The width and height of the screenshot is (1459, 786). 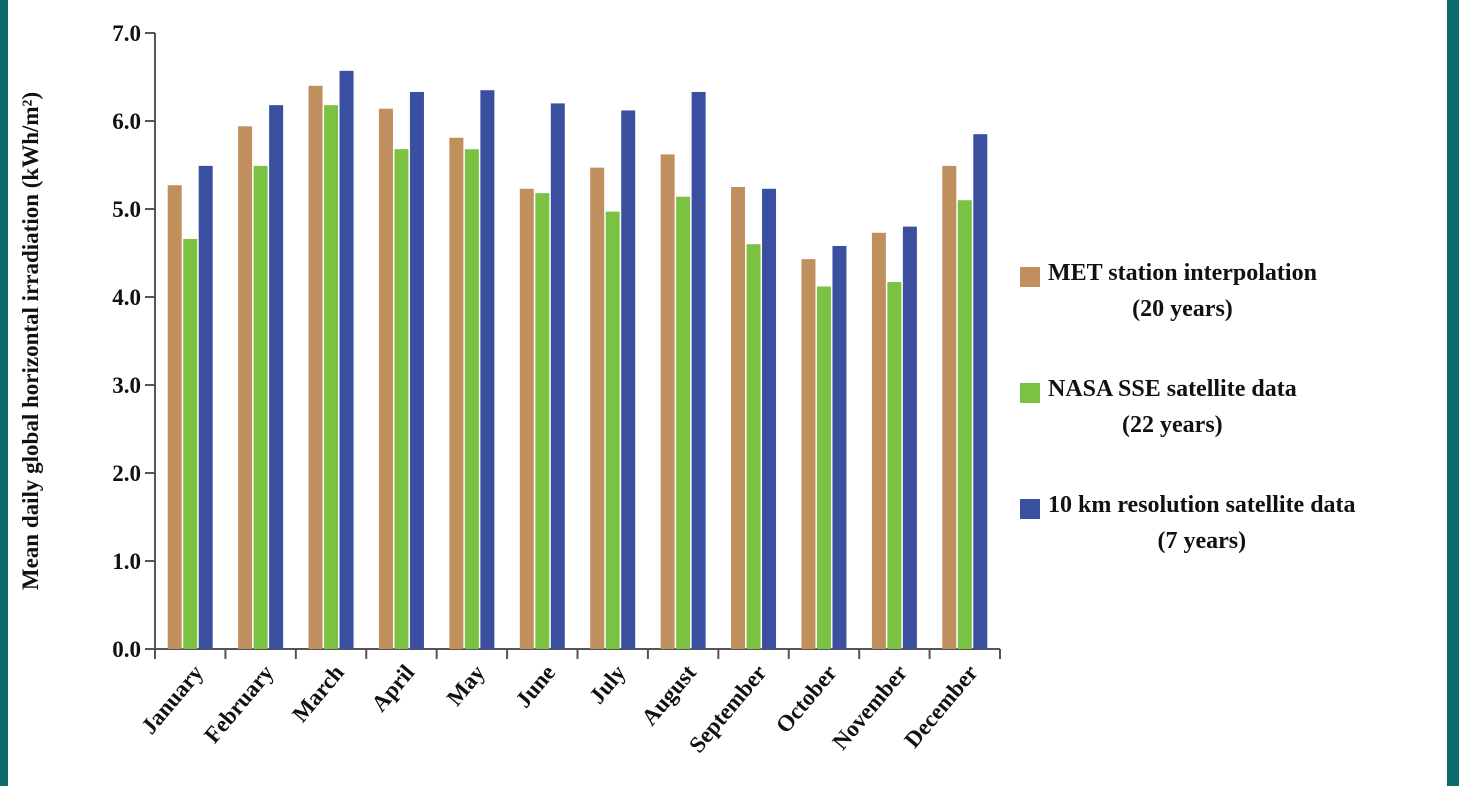 I want to click on frame-right, so click(x=1453, y=393).